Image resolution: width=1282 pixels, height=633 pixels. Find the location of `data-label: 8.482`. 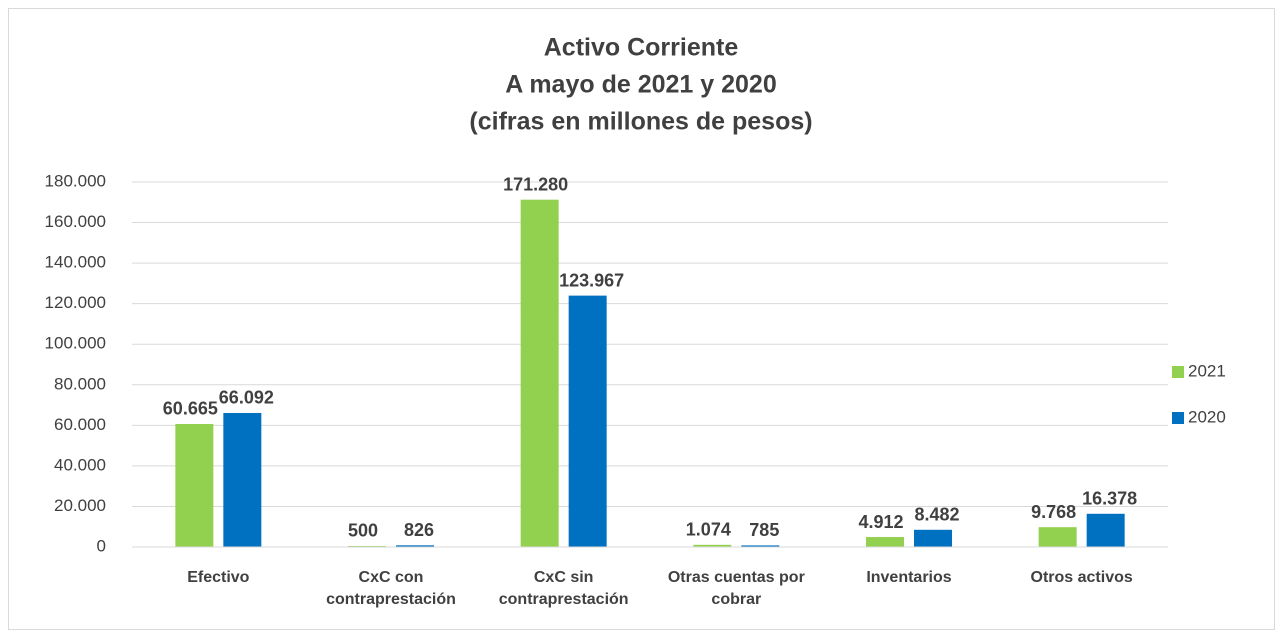

data-label: 8.482 is located at coordinates (936, 515).